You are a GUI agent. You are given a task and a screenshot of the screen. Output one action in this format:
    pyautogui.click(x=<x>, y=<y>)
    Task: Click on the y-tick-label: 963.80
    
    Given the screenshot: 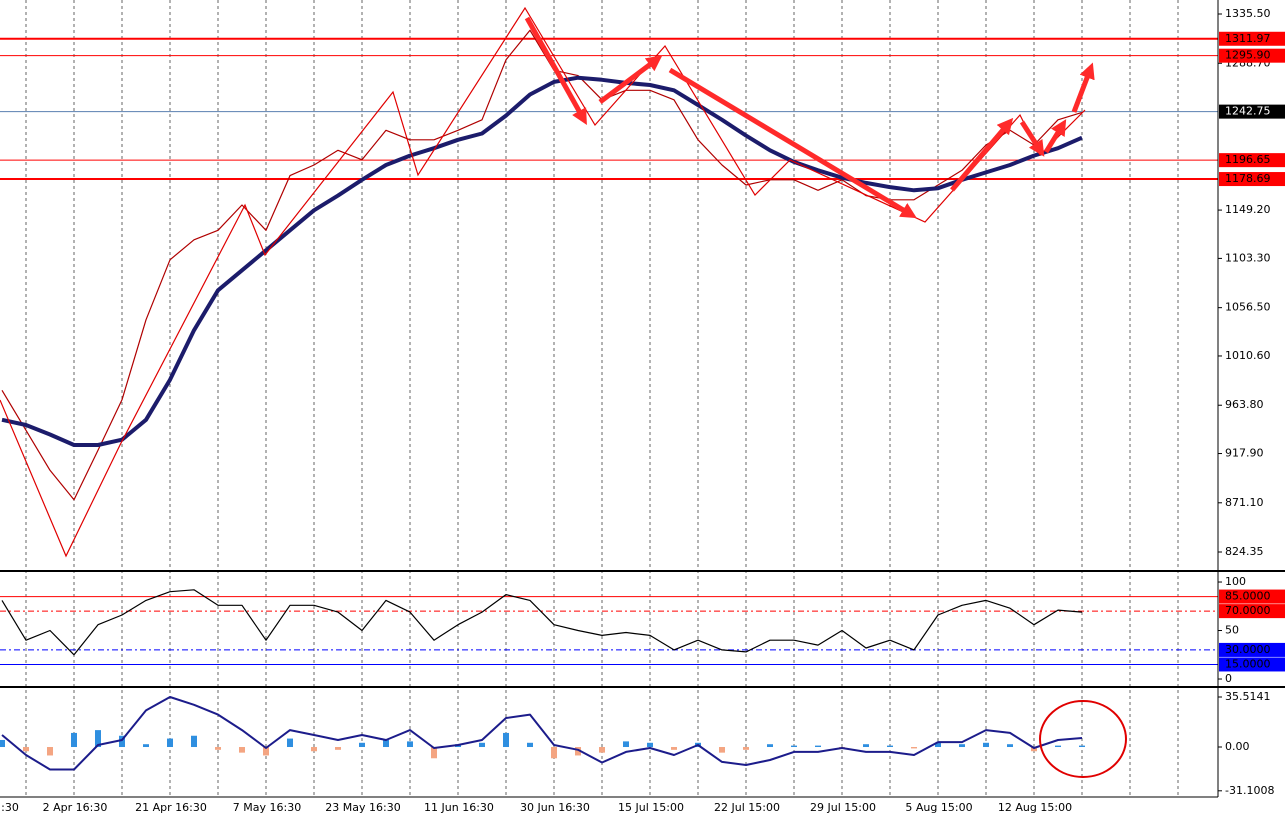 What is the action you would take?
    pyautogui.click(x=1244, y=404)
    